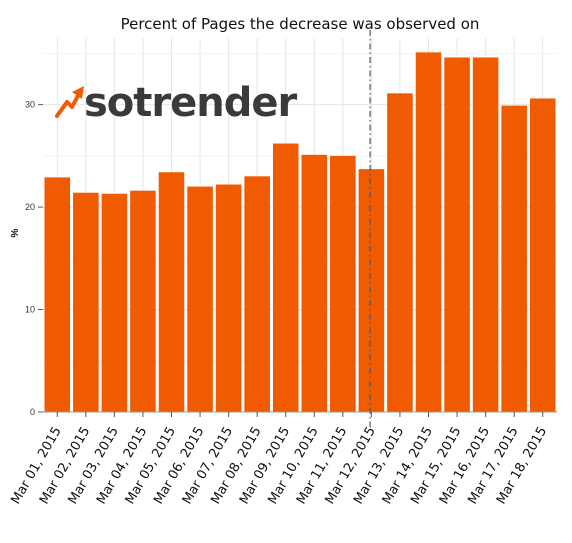 This screenshot has height=543, width=572. What do you see at coordinates (30, 207) in the screenshot?
I see `y-tick-label: 20` at bounding box center [30, 207].